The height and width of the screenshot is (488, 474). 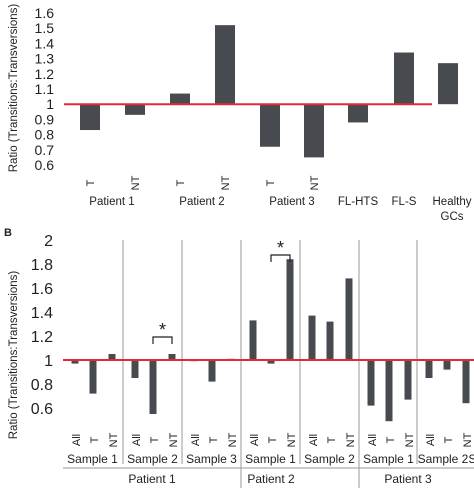 I want to click on panel-b-label: B, so click(x=8, y=233).